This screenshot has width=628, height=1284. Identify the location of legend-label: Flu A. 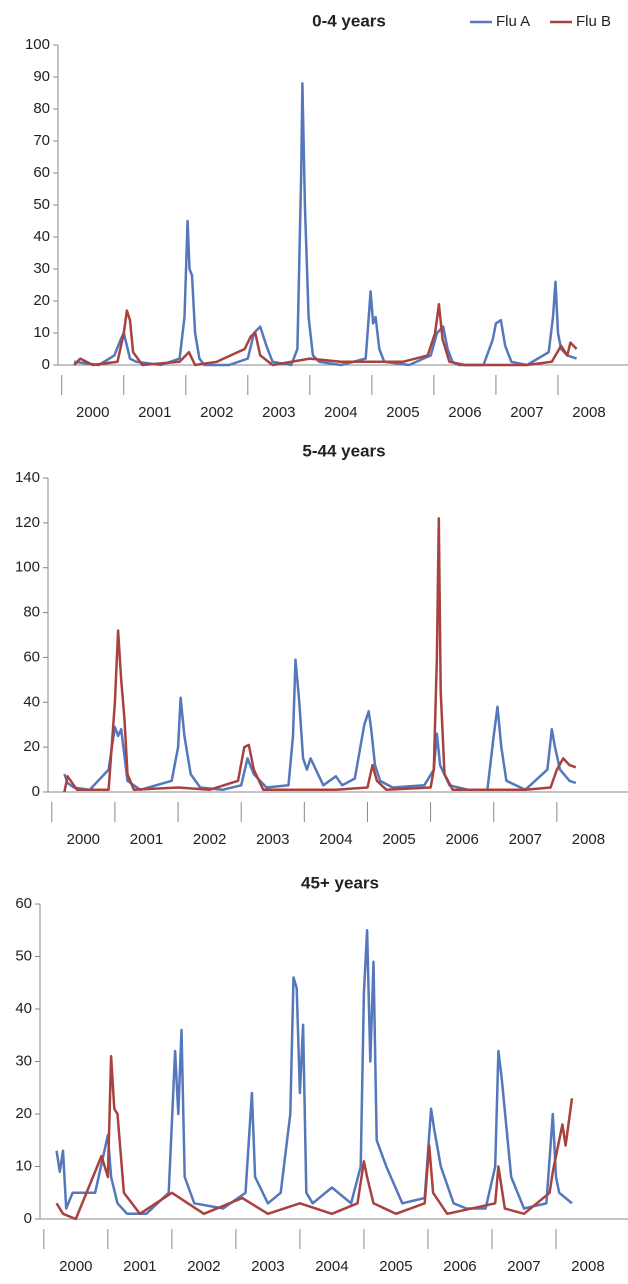
(513, 21).